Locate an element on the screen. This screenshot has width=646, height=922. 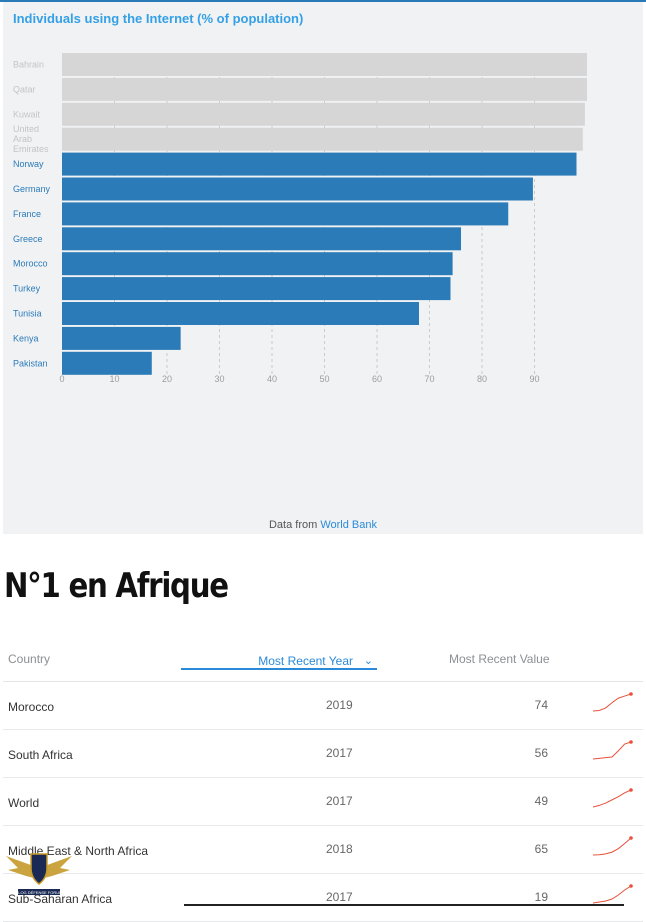
column-header-country: Country is located at coordinates (29, 659).